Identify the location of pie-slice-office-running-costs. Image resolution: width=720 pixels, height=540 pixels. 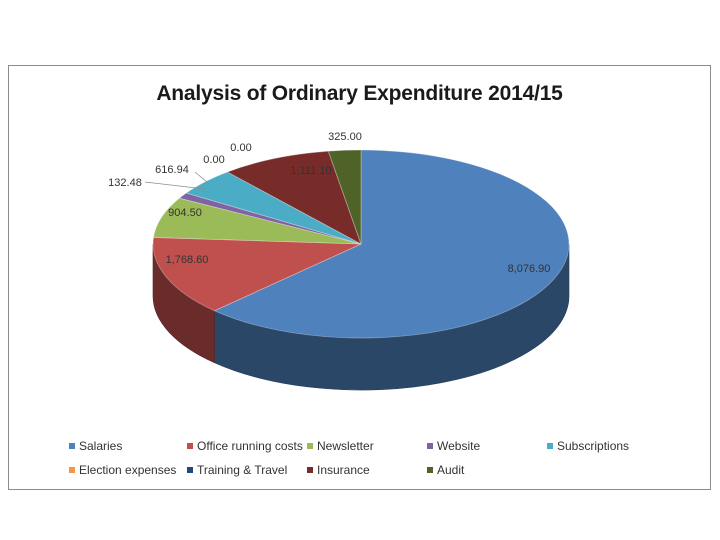
(257, 274).